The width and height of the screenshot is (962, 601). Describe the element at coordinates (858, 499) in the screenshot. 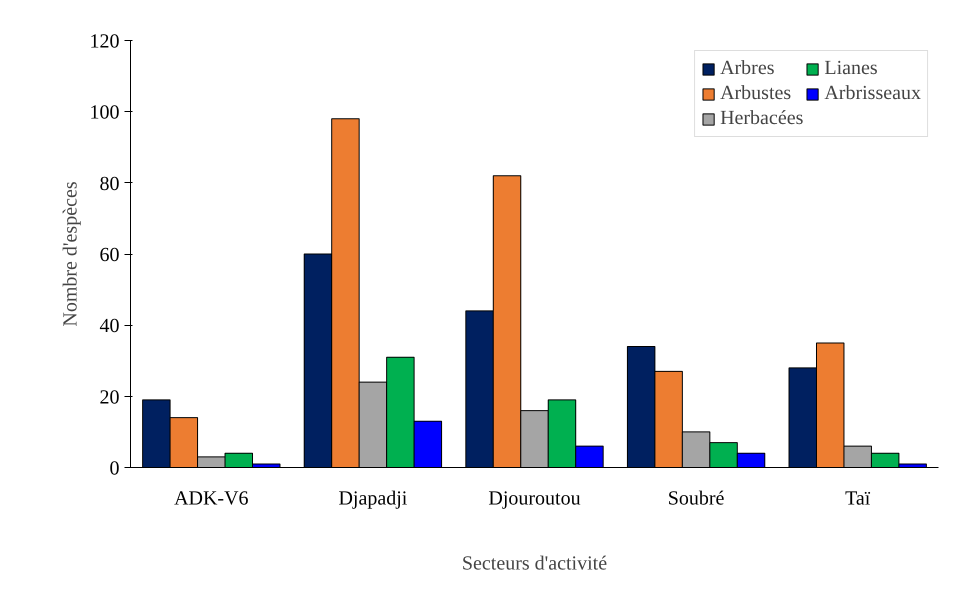

I see `x-tick-label: Taï` at that location.